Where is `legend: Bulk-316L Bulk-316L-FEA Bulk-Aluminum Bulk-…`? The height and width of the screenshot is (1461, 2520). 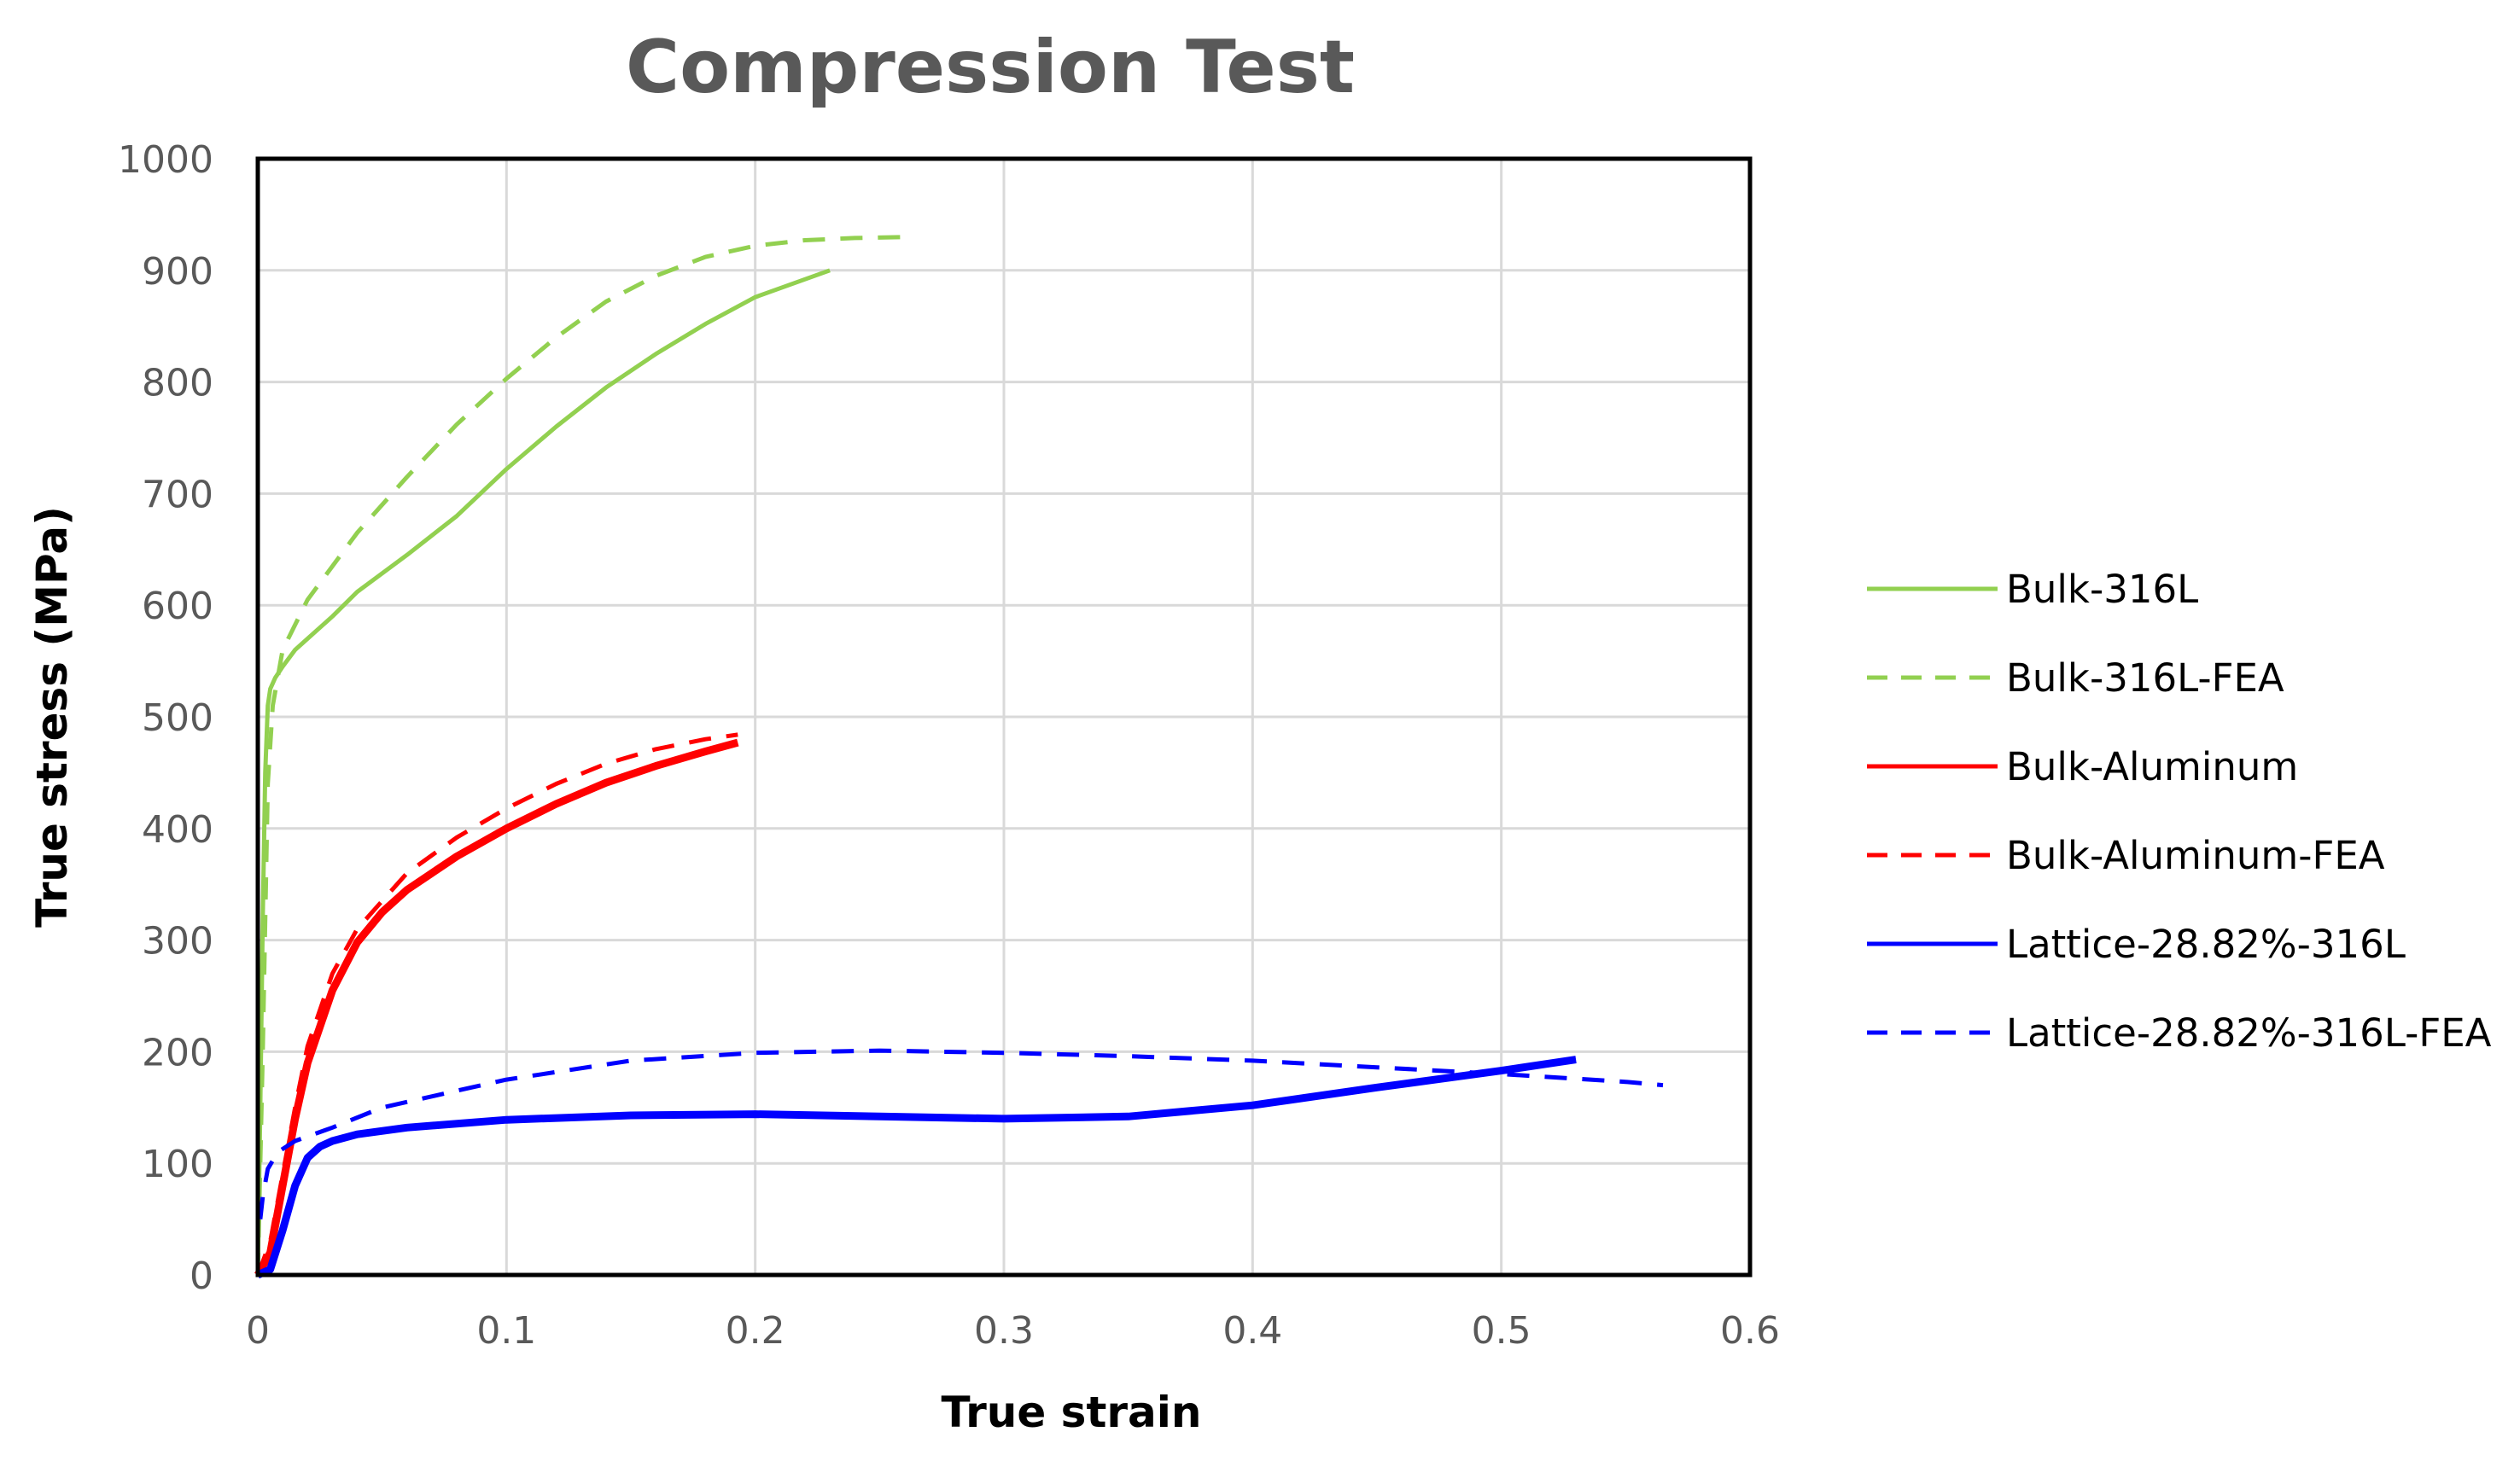 legend: Bulk-316L Bulk-316L-FEA Bulk-Aluminum Bulk-… is located at coordinates (2179, 811).